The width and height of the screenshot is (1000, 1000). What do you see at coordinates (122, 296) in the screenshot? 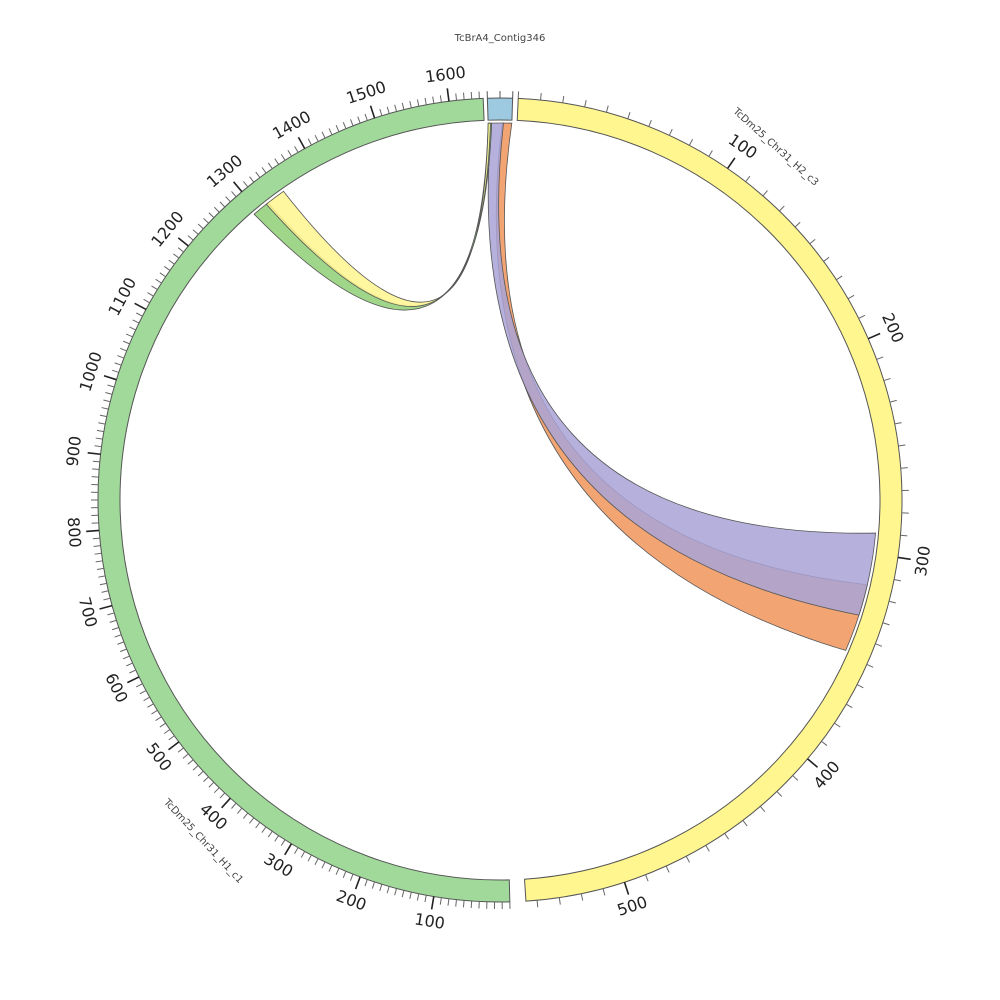
I see `tick-label: 1100` at bounding box center [122, 296].